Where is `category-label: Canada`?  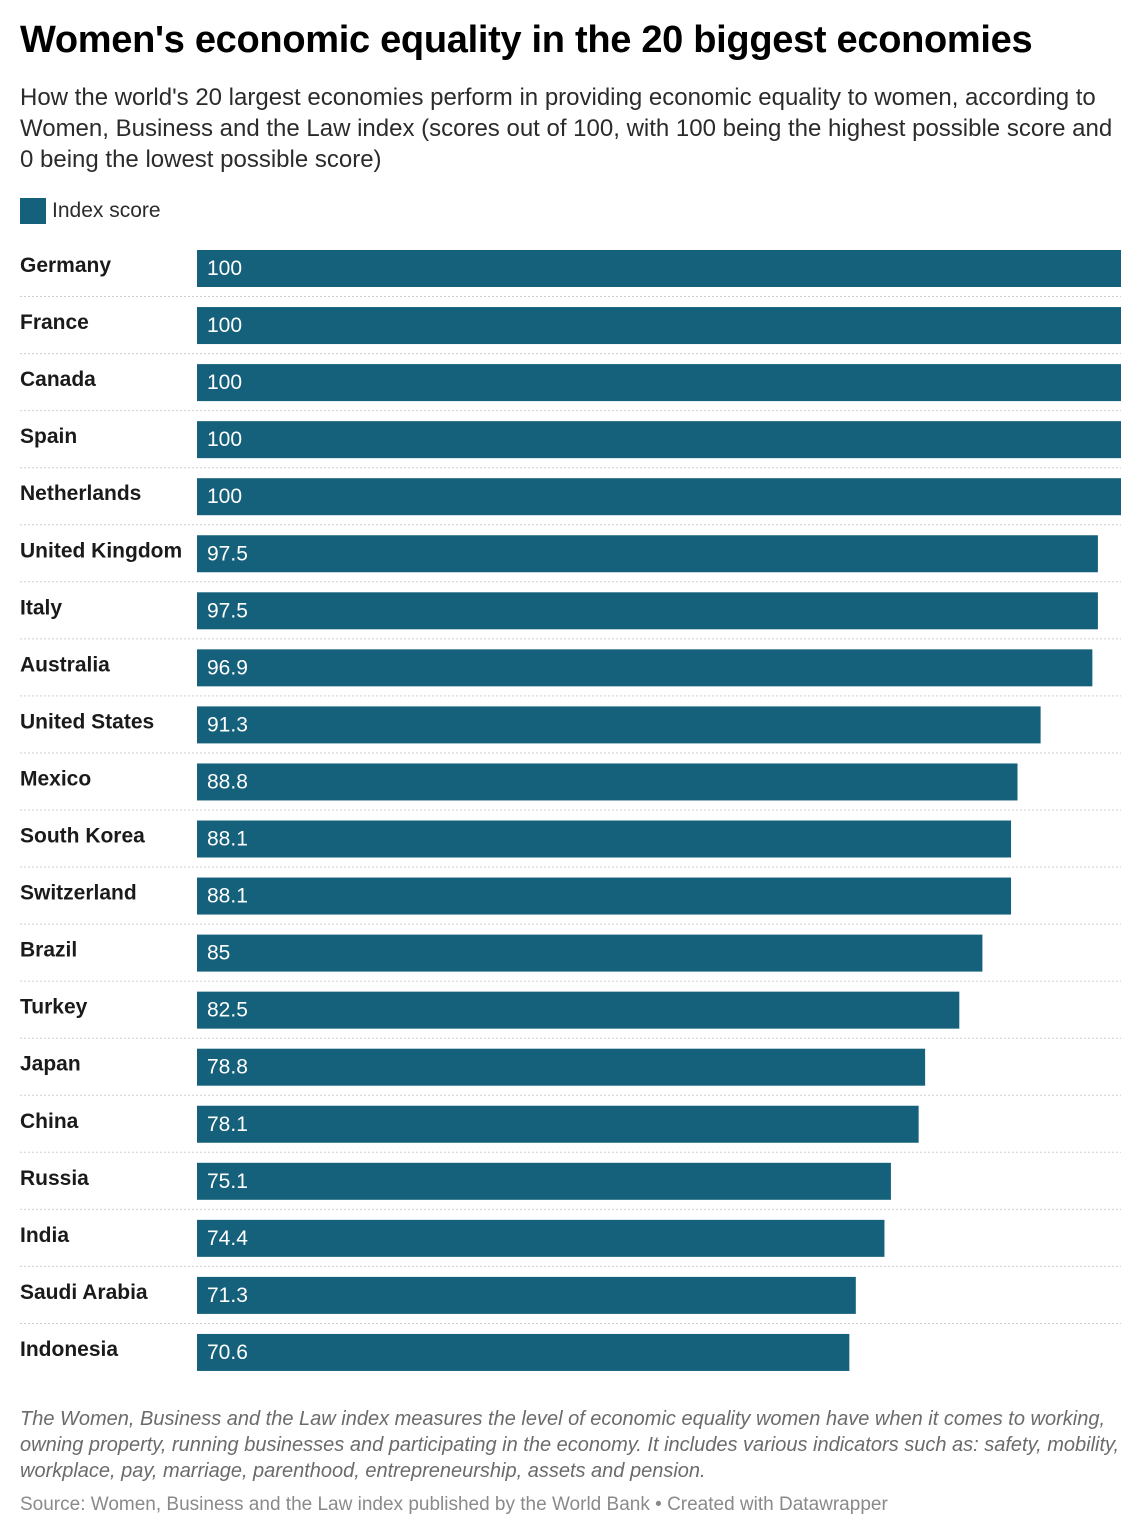 category-label: Canada is located at coordinates (58, 379).